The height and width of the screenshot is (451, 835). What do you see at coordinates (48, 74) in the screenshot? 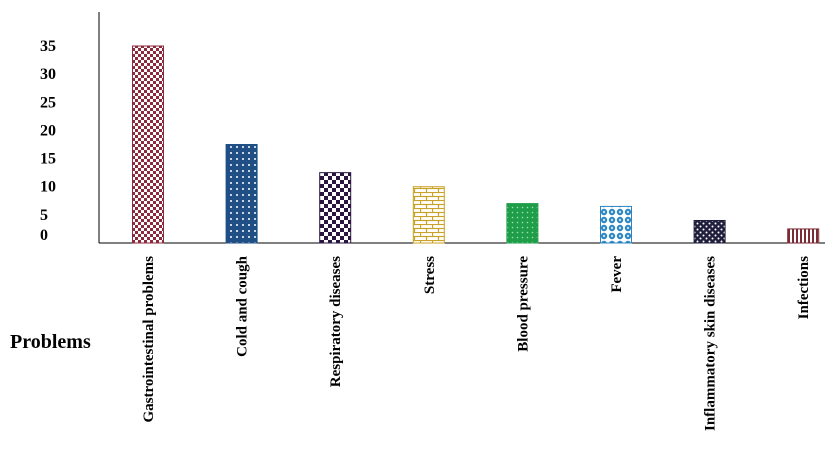
I see `y-tick-label: 30` at bounding box center [48, 74].